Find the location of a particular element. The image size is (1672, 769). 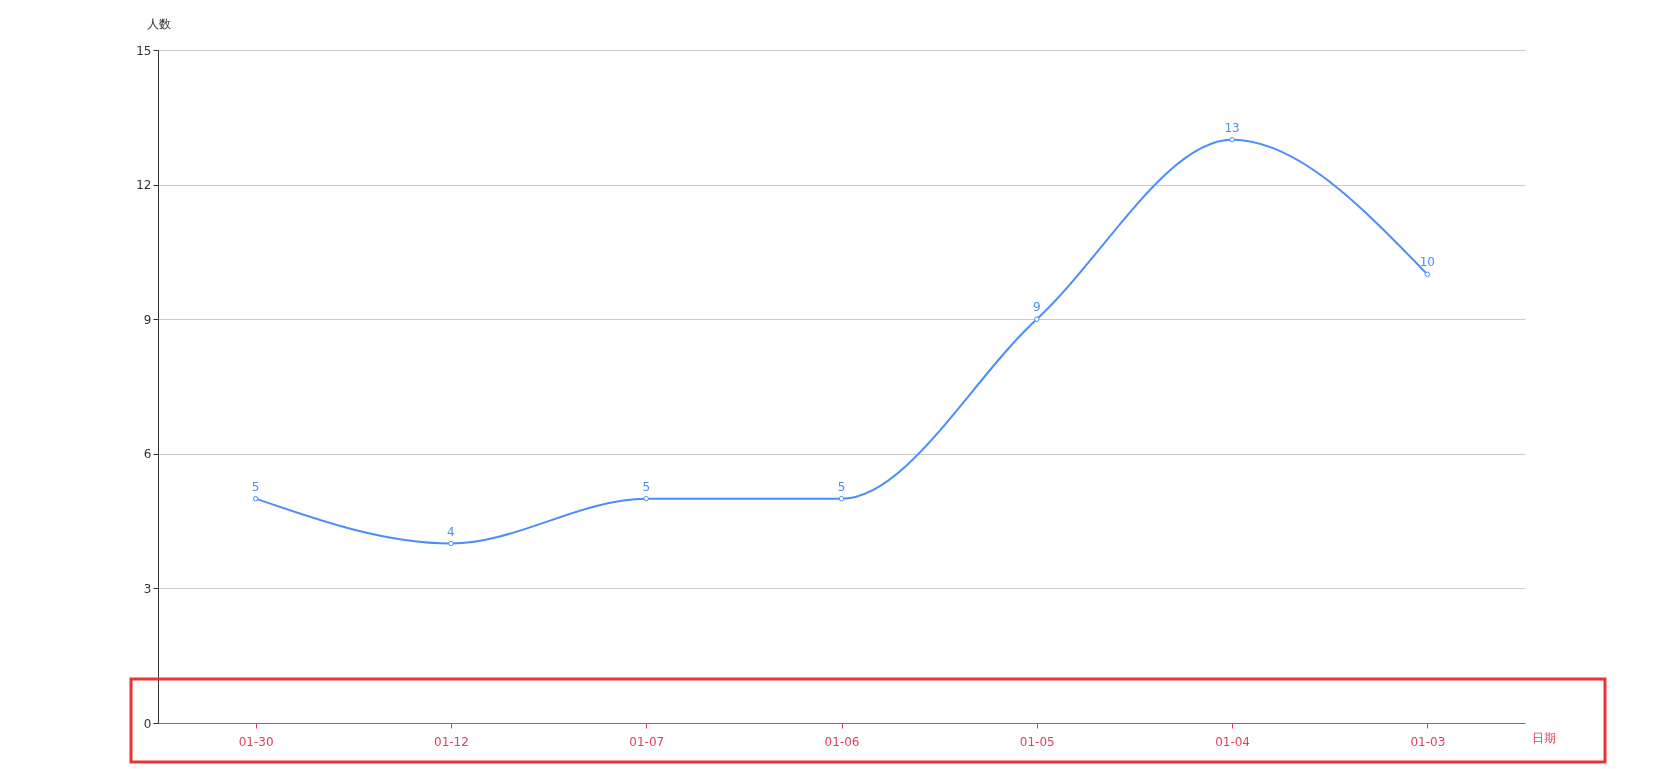

y-tick-label: 15 is located at coordinates (144, 50).